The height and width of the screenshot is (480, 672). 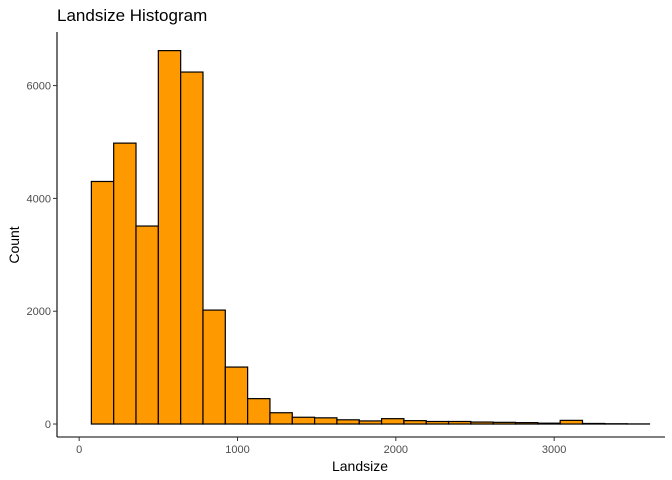 I want to click on x-axis-title: Landsize, so click(x=360, y=466).